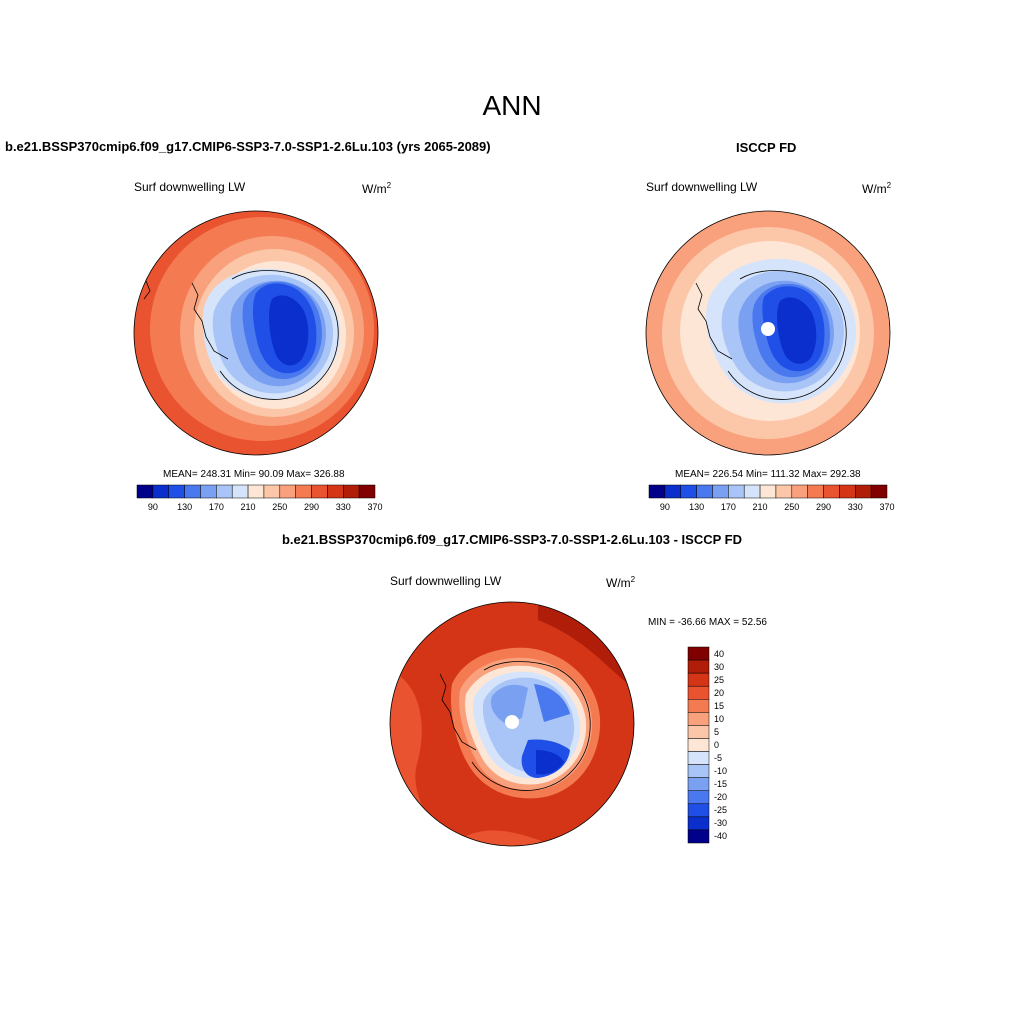 The height and width of the screenshot is (1024, 1024). Describe the element at coordinates (768, 474) in the screenshot. I see `obs-stats: MEAN= 226.54 Min= 111.32 Max= 292.38` at that location.